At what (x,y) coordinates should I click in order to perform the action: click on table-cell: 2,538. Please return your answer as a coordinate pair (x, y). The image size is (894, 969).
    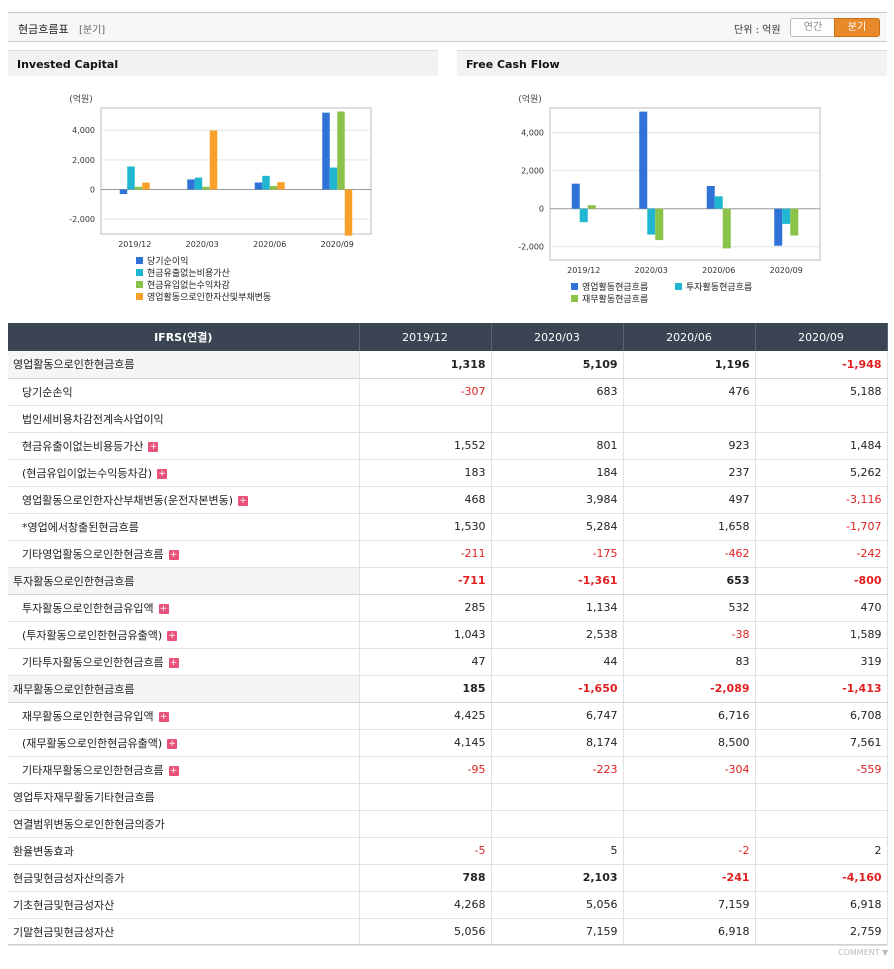
    Looking at the image, I should click on (557, 635).